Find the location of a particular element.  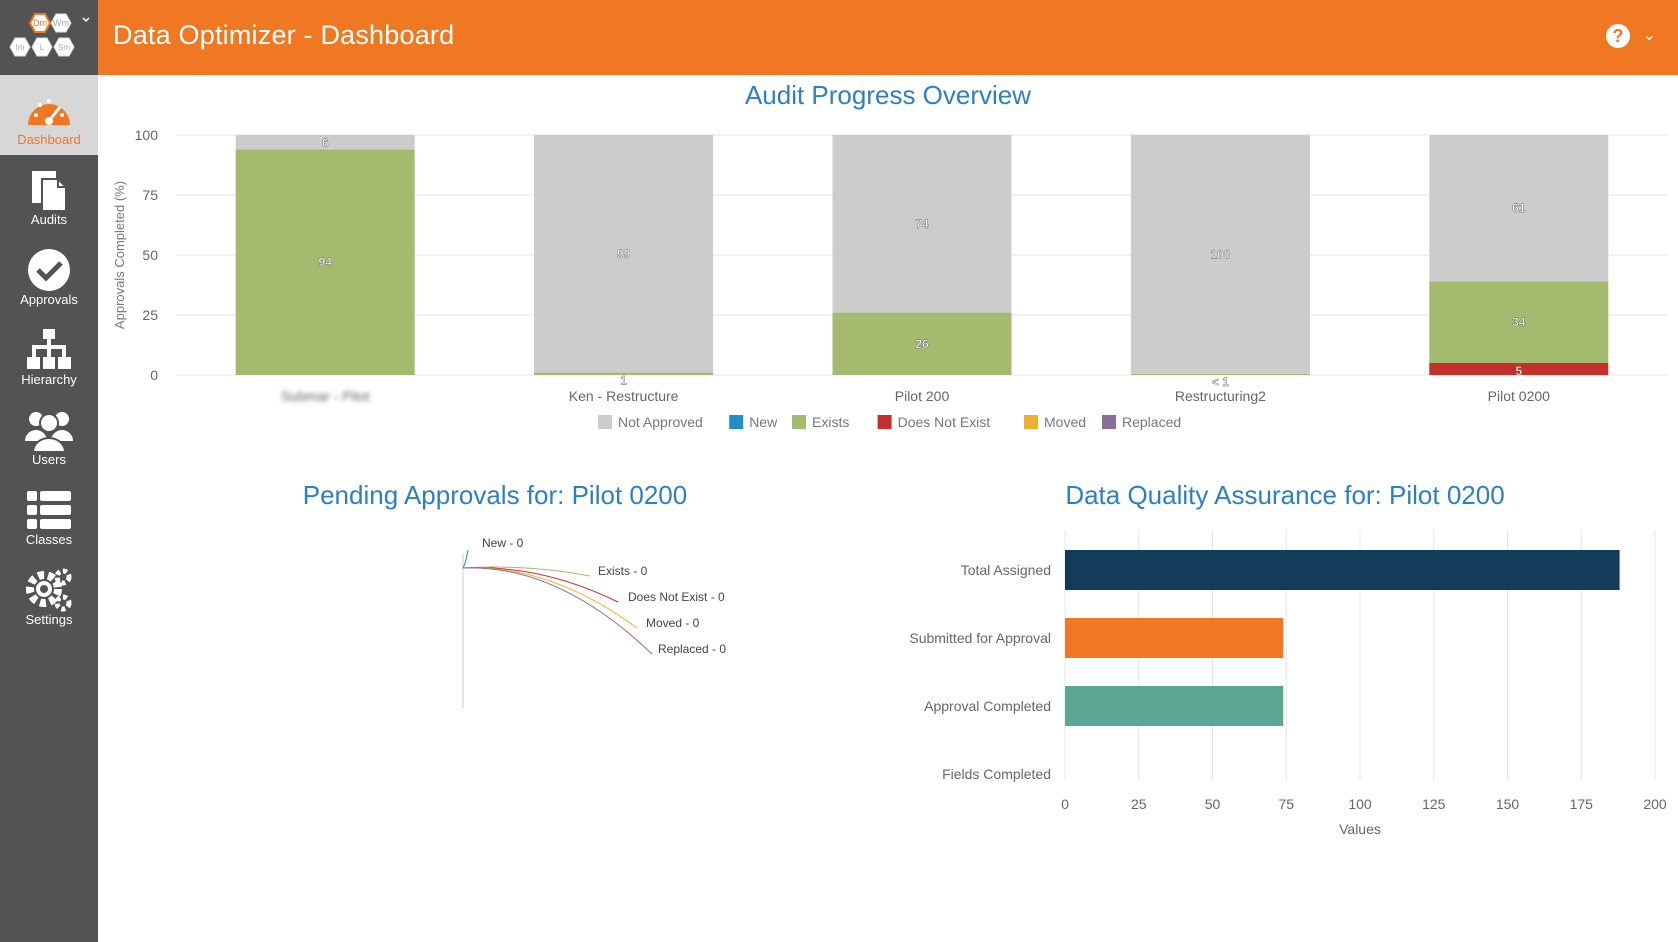

pending-approvals-title: Pending Approvals for: Pilot 0200 is located at coordinates (495, 495).